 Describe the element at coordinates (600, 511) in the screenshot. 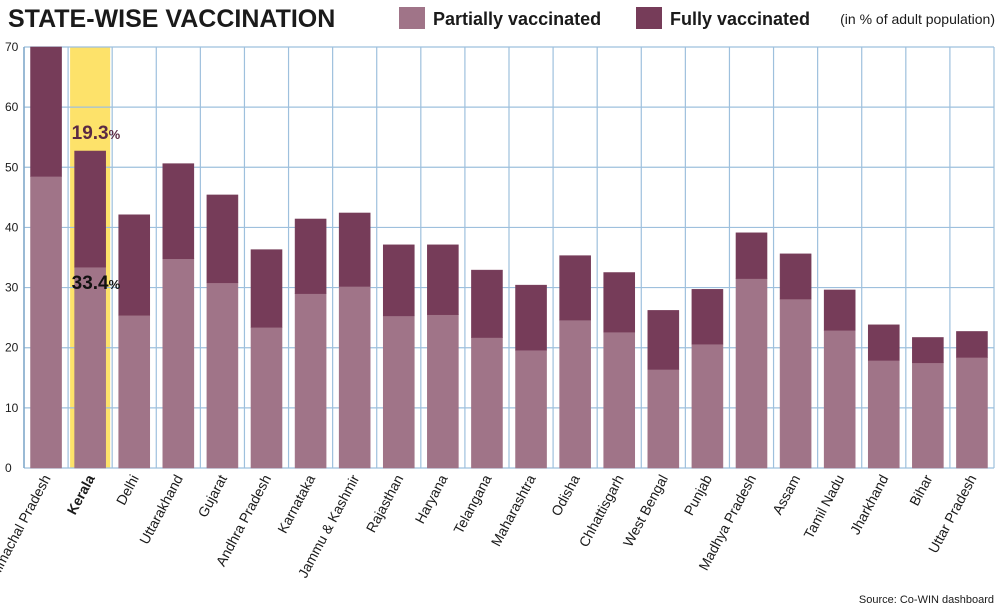

I see `x-tick-label-chhattisgarh: Chhattisgarh` at that location.